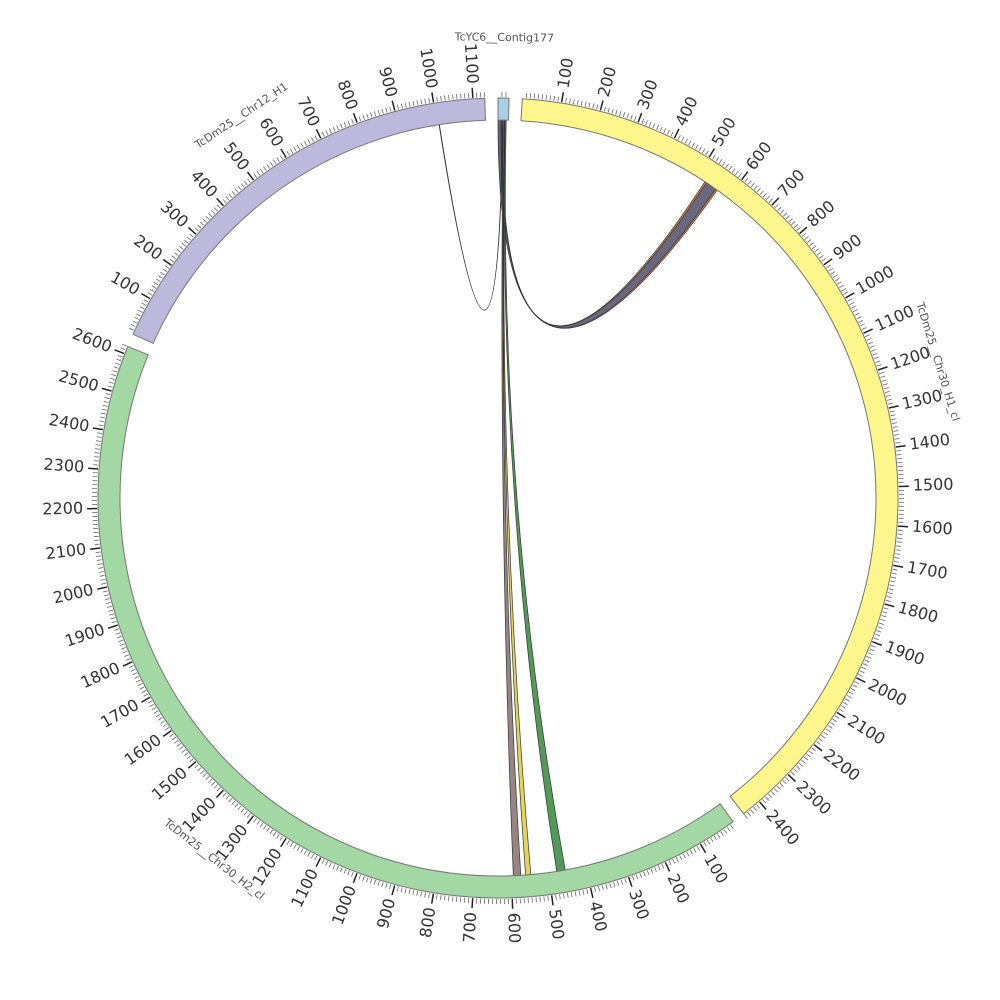  Describe the element at coordinates (918, 612) in the screenshot. I see `tick-label: 1800` at that location.